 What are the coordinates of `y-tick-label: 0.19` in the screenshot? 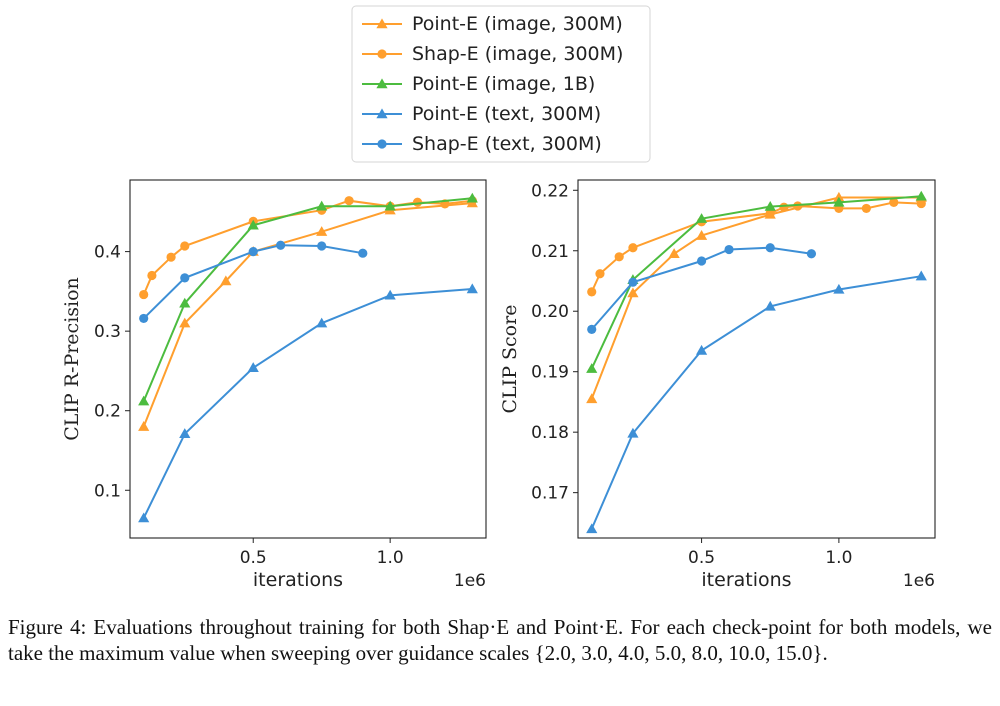 It's located at (550, 373).